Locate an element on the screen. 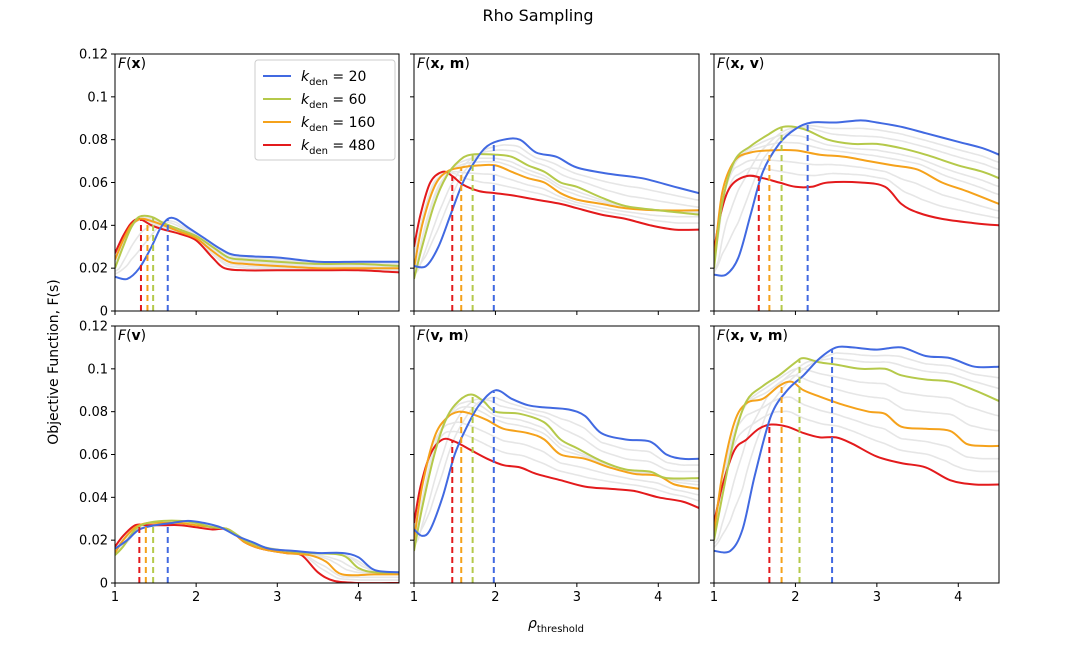 The width and height of the screenshot is (1076, 650). panel-label-vars: x, m is located at coordinates (448, 64).